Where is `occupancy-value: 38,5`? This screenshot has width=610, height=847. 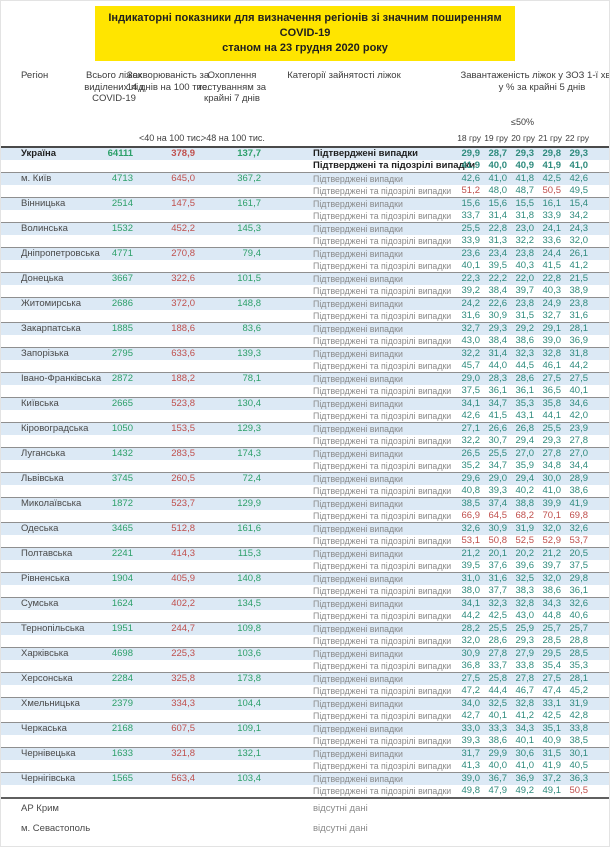 occupancy-value: 38,5 is located at coordinates (579, 740).